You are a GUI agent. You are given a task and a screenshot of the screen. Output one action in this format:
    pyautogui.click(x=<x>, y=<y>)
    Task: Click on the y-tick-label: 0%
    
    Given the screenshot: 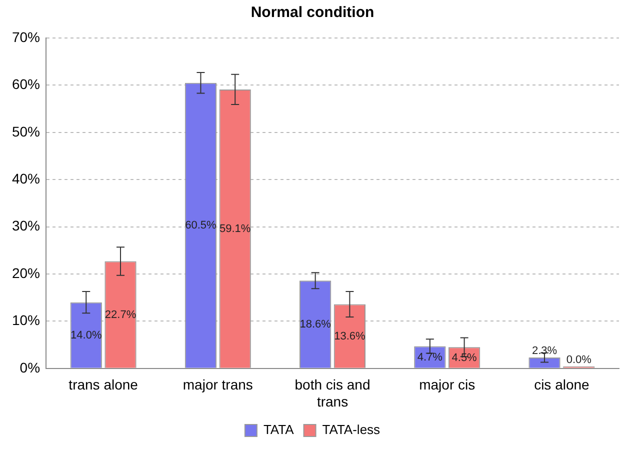 What is the action you would take?
    pyautogui.click(x=30, y=367)
    